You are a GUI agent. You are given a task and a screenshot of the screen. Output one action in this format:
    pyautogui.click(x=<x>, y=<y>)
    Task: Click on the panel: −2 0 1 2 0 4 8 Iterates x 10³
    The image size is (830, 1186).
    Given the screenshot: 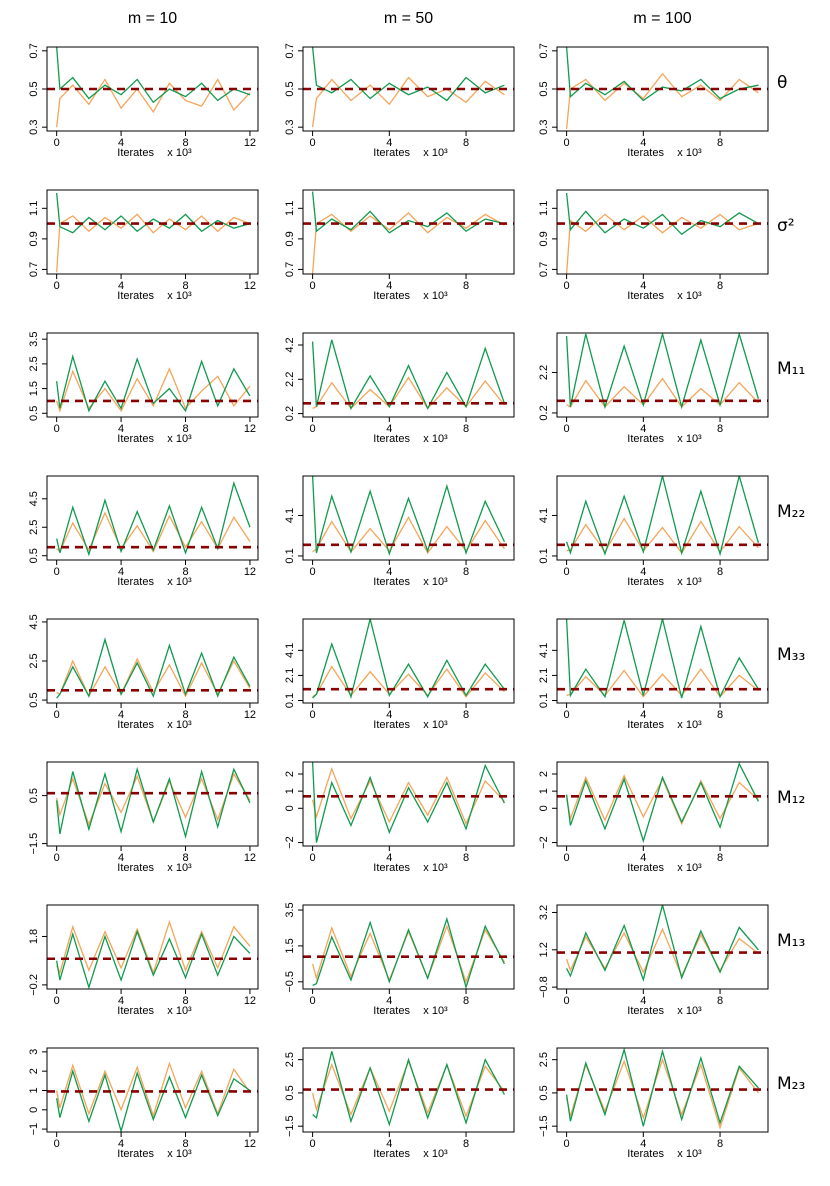 What is the action you would take?
    pyautogui.click(x=399, y=817)
    